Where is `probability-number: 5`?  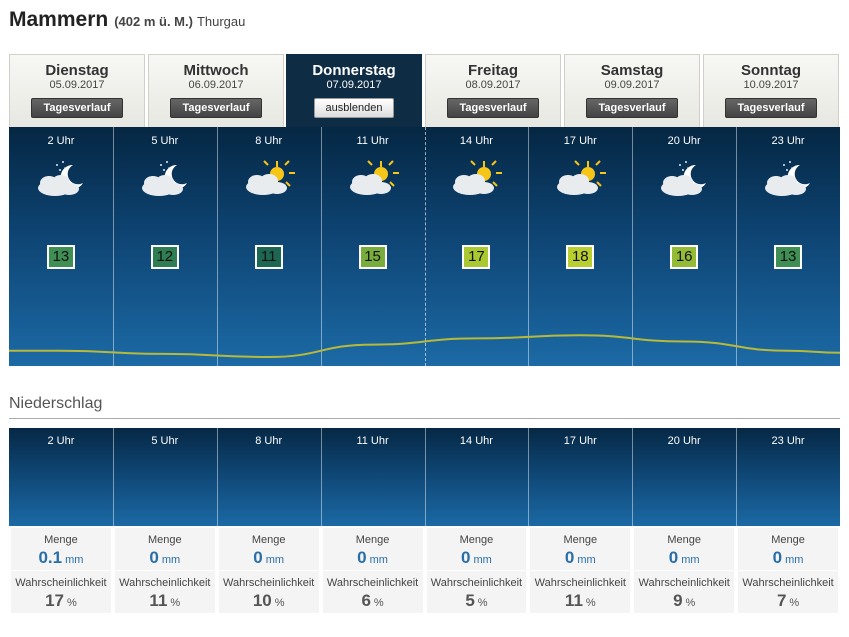
probability-number: 5 is located at coordinates (470, 600).